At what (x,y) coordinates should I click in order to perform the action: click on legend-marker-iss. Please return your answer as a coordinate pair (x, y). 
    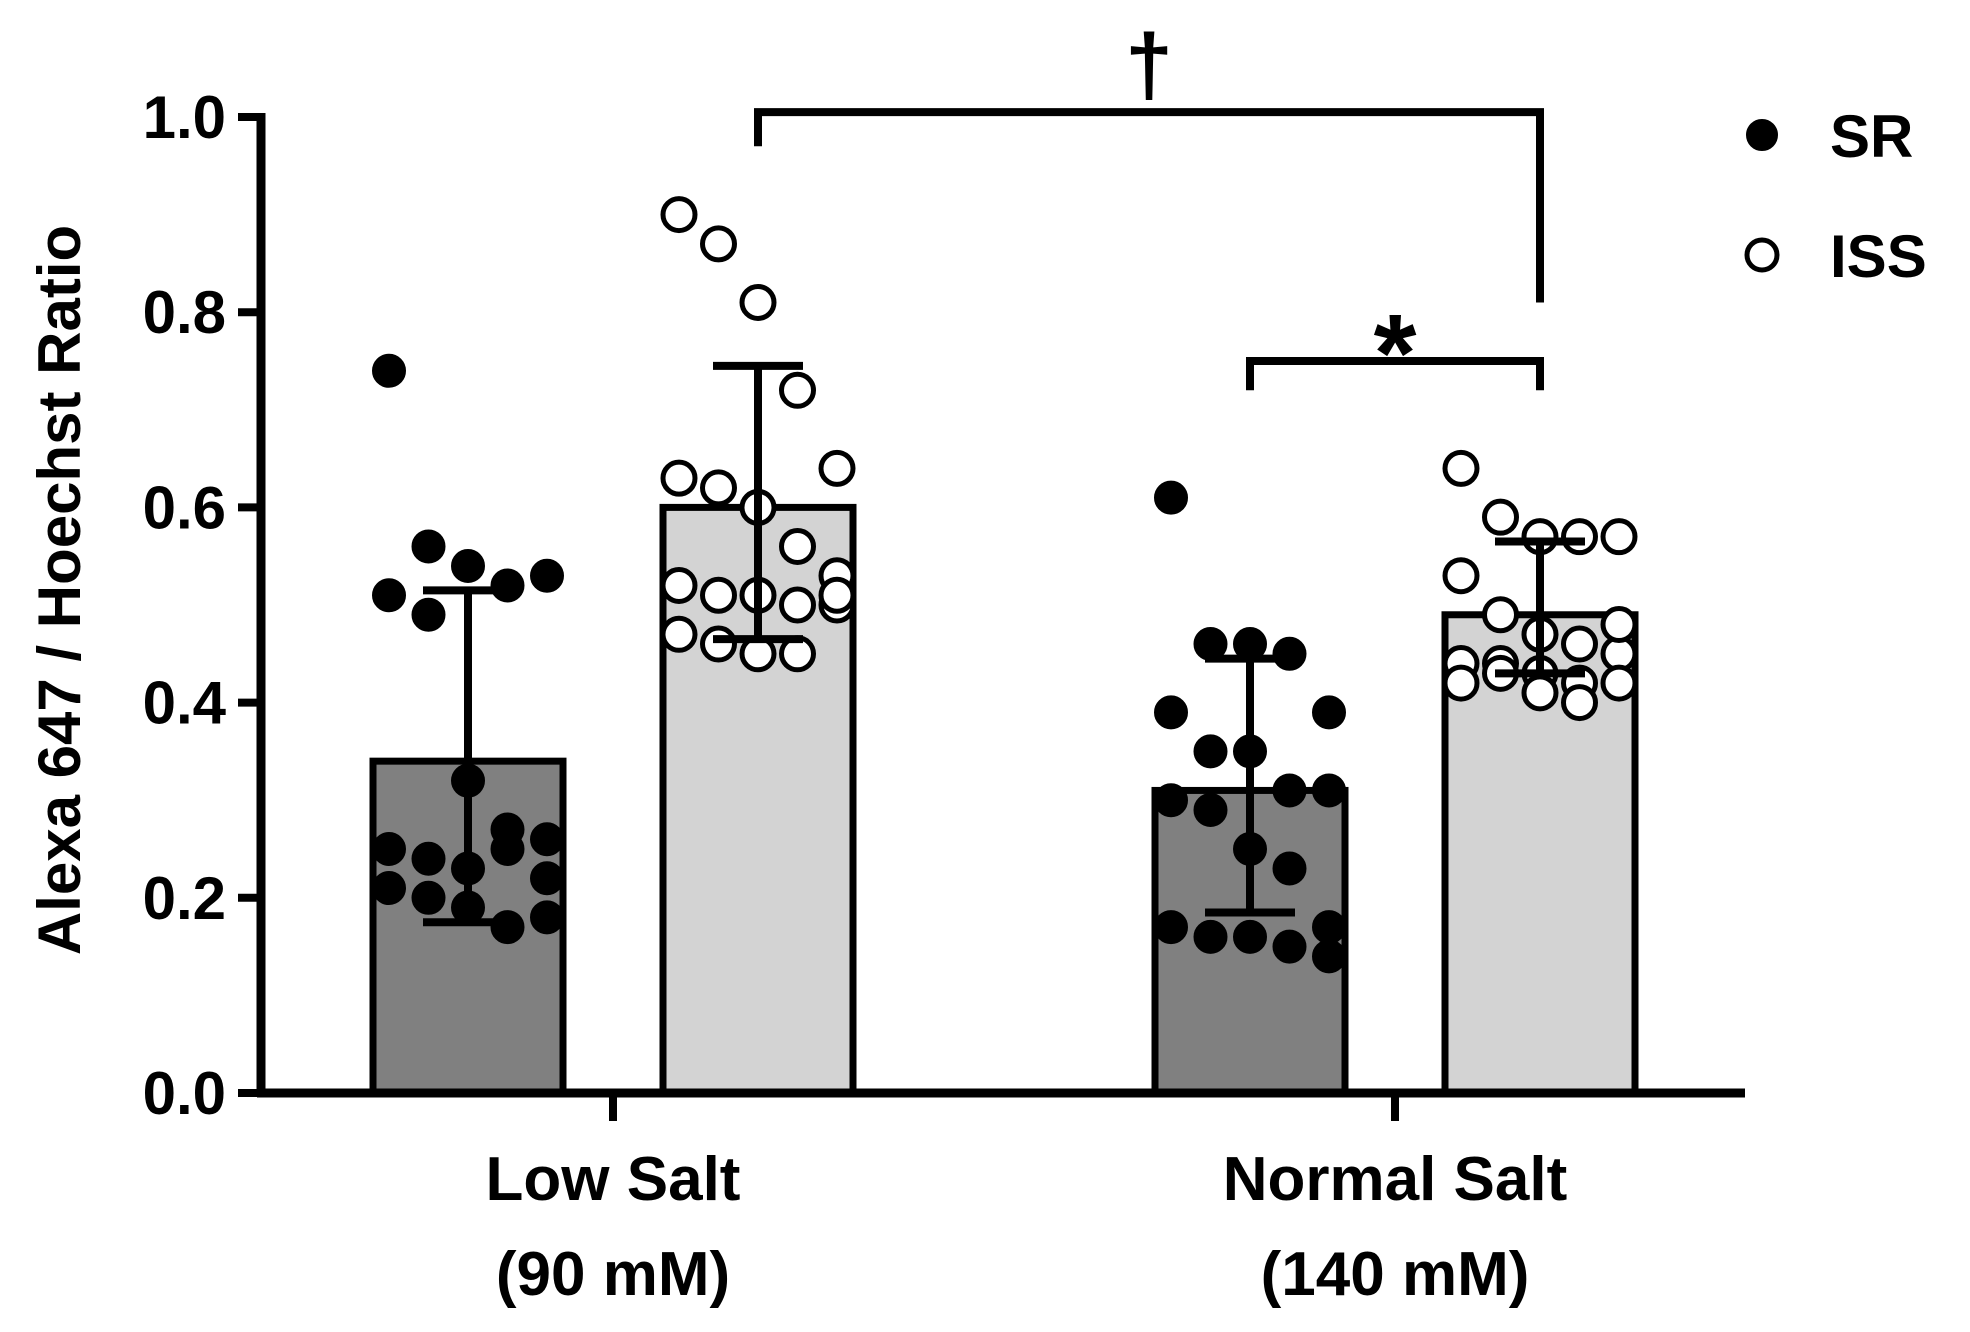
    Looking at the image, I should click on (1762, 255).